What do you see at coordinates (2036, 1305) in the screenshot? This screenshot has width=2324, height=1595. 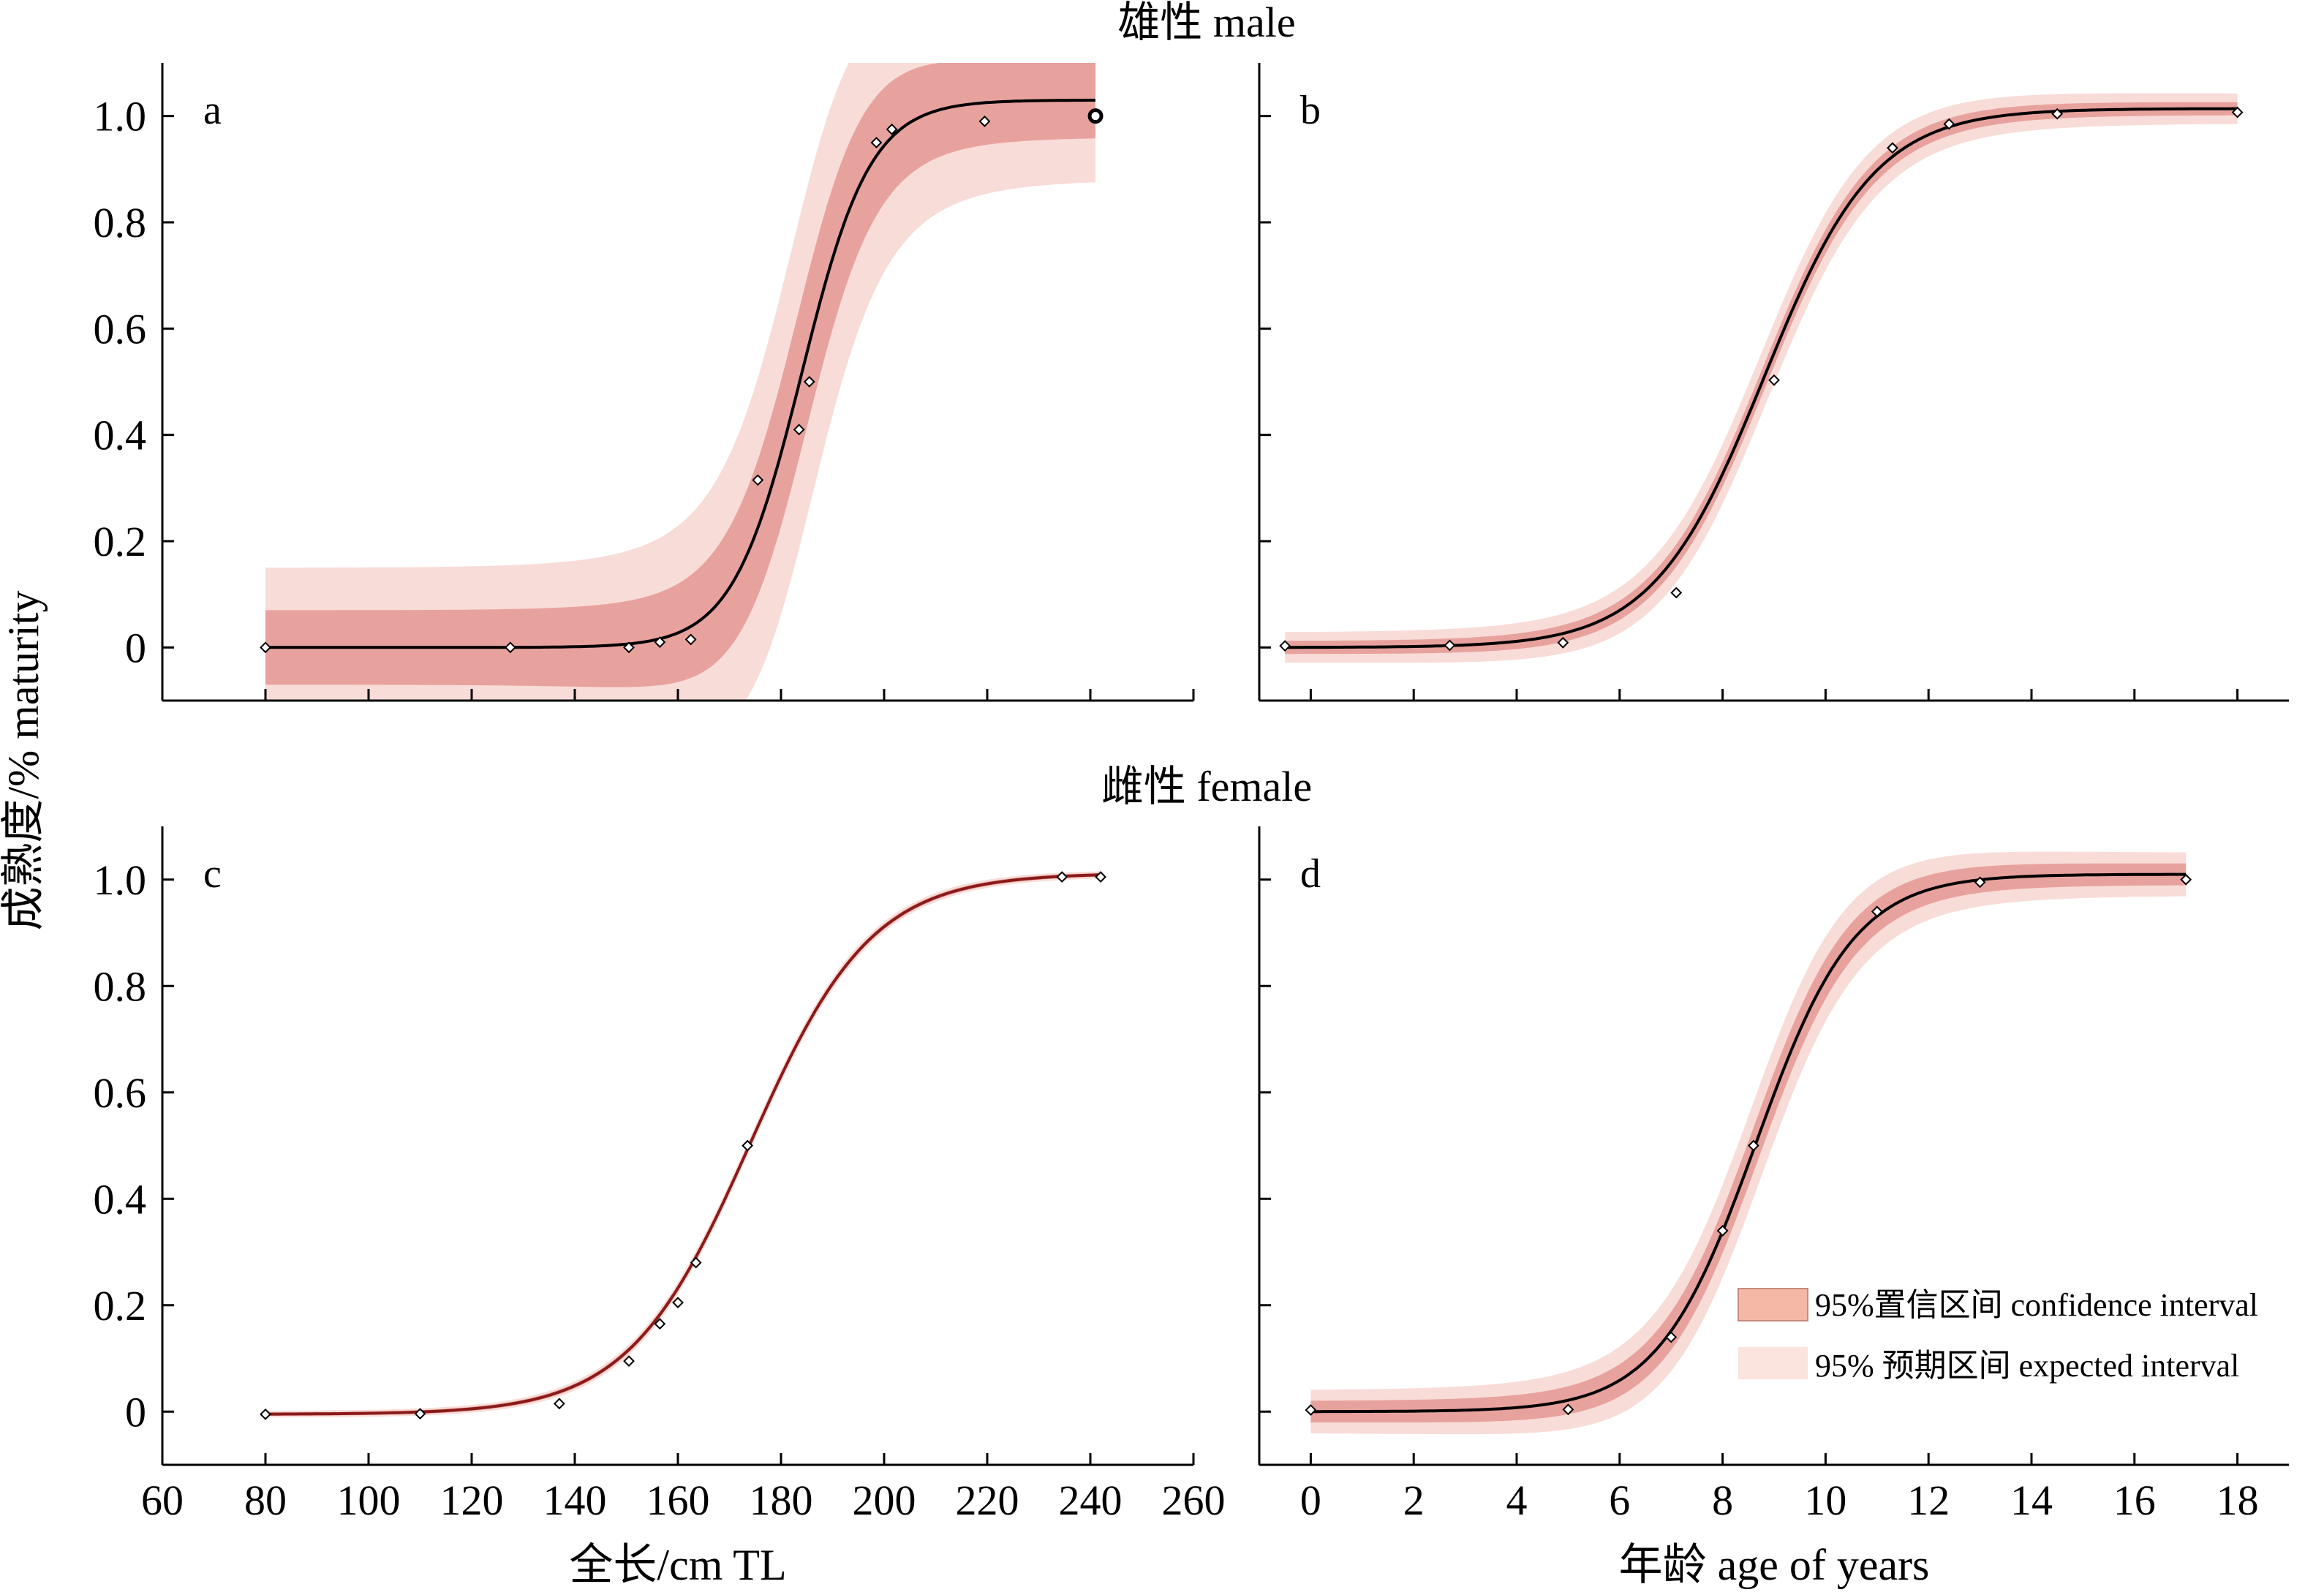 I see `legend-ci-label: 95%置信区间 confidence interval` at bounding box center [2036, 1305].